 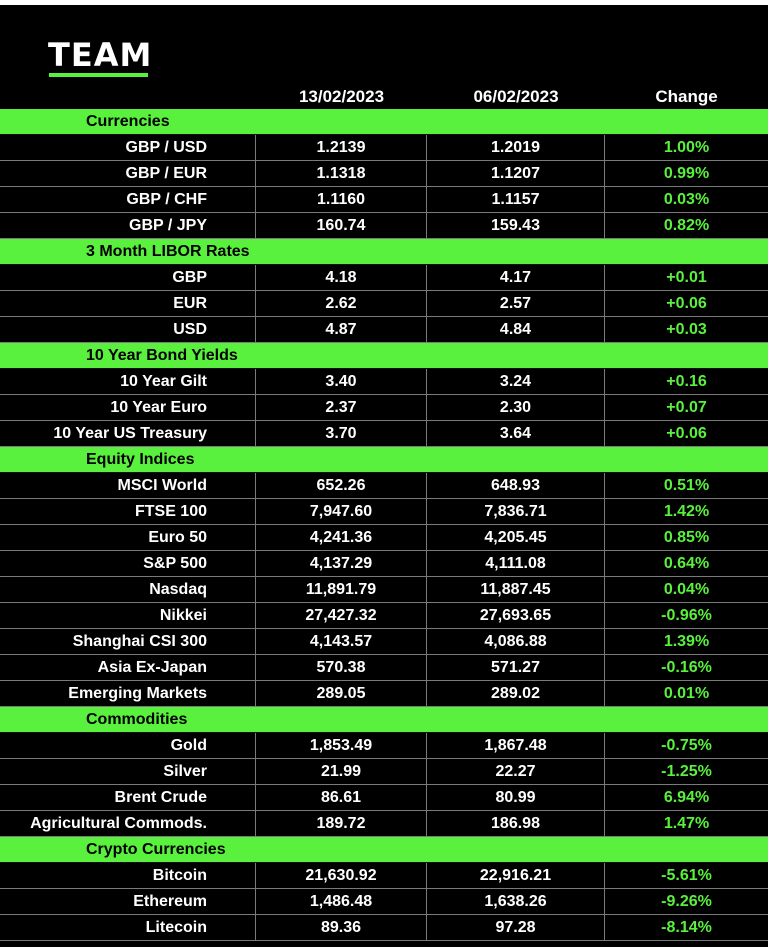 What do you see at coordinates (686, 615) in the screenshot?
I see `row-change: -0.96%` at bounding box center [686, 615].